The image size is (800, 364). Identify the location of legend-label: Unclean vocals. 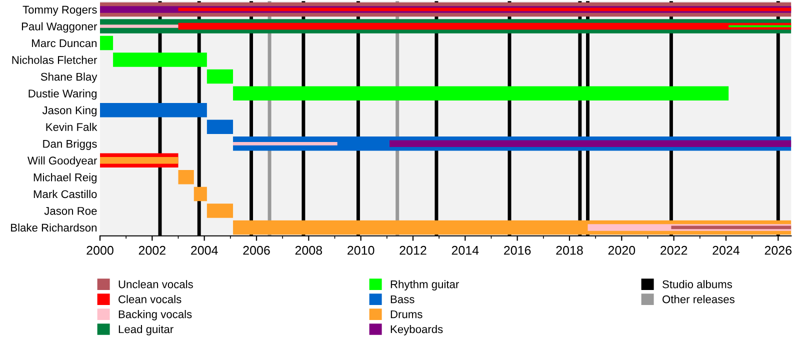
(155, 284).